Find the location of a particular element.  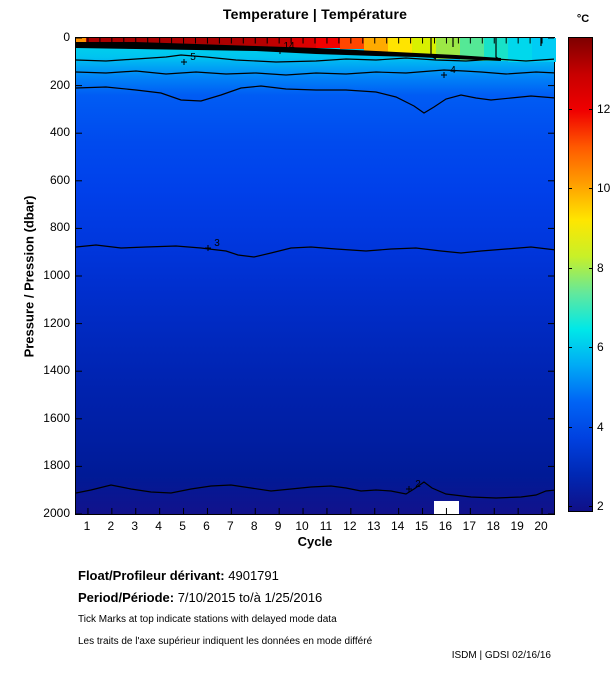

colorbar-tick-label: 10 is located at coordinates (604, 188).